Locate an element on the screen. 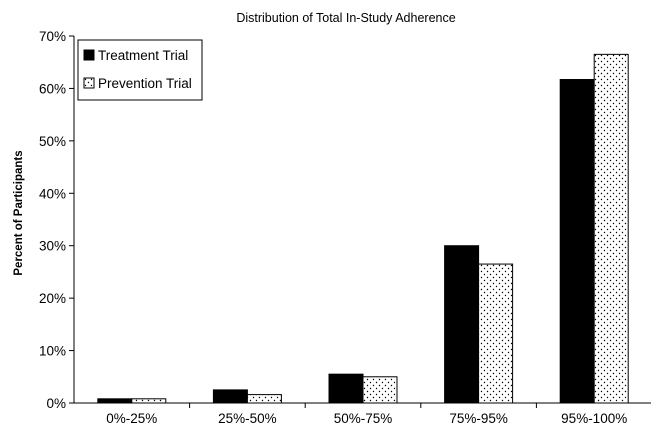  y-tick-label: 50% is located at coordinates (52, 141).